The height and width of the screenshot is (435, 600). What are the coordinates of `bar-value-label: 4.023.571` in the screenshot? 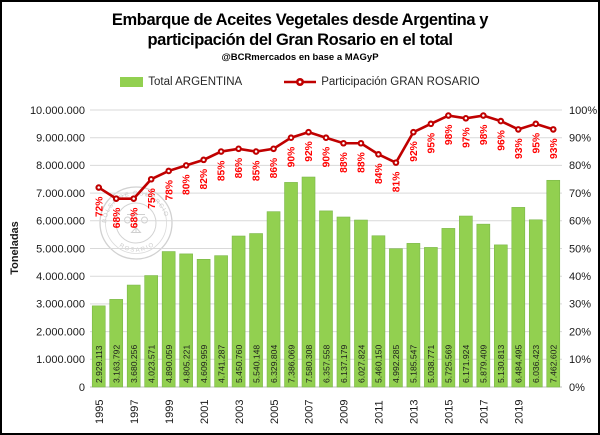 It's located at (151, 364).